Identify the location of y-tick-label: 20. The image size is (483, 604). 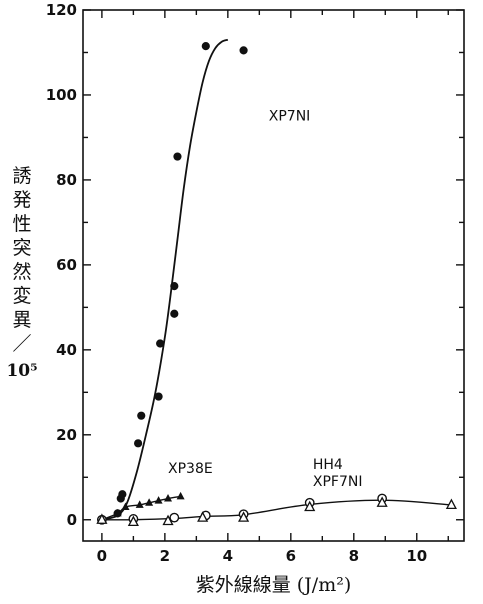
(66, 435).